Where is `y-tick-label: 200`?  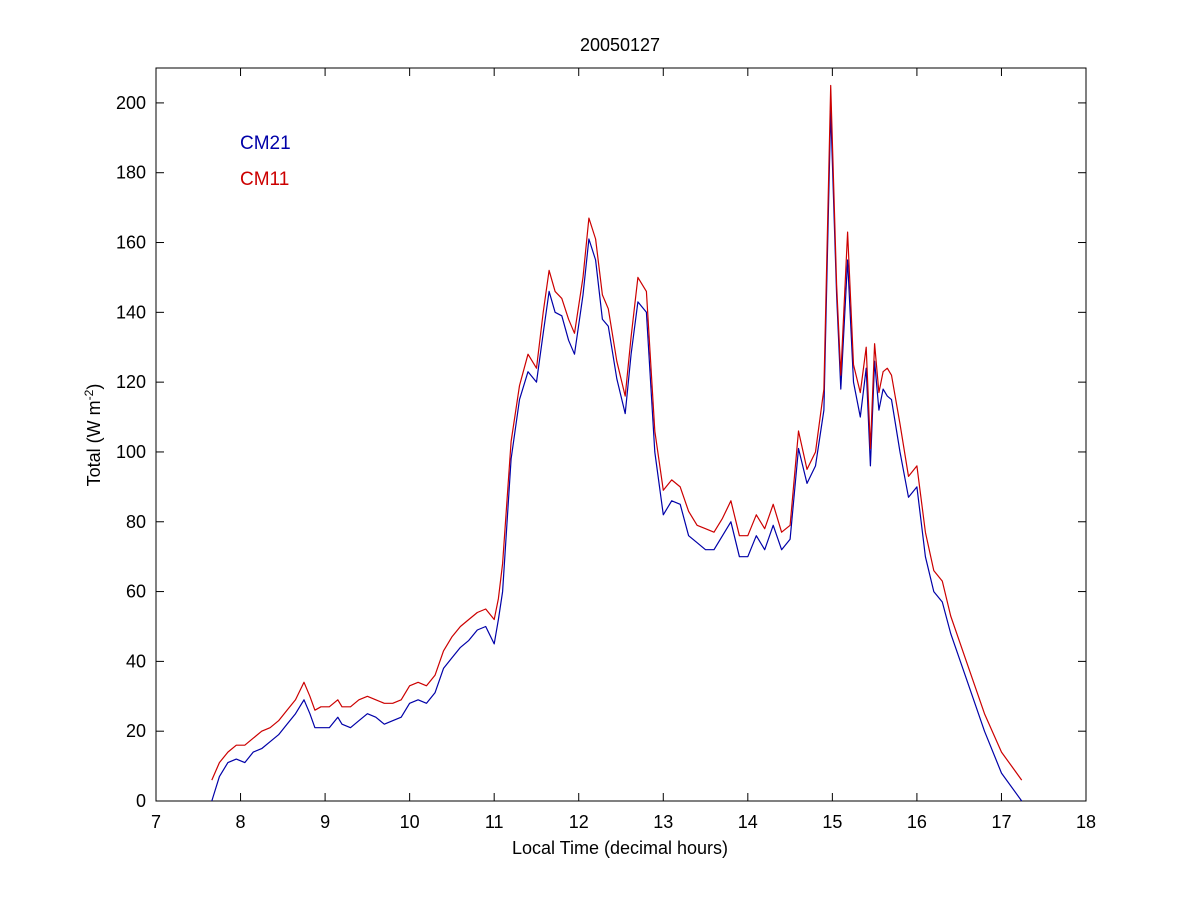
y-tick-label: 200 is located at coordinates (131, 103).